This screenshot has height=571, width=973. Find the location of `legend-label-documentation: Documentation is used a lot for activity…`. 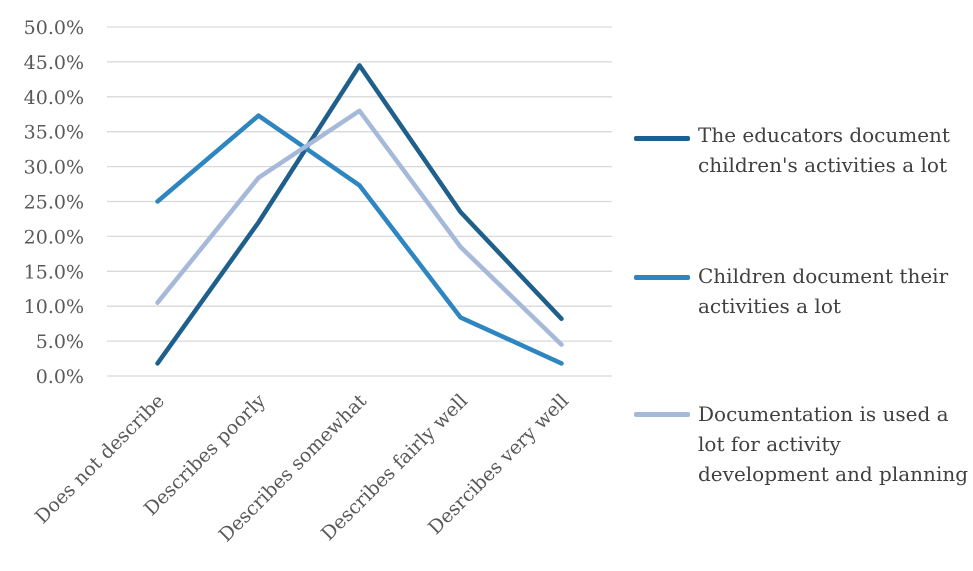

legend-label-documentation: Documentation is used a lot for activity… is located at coordinates (833, 444).